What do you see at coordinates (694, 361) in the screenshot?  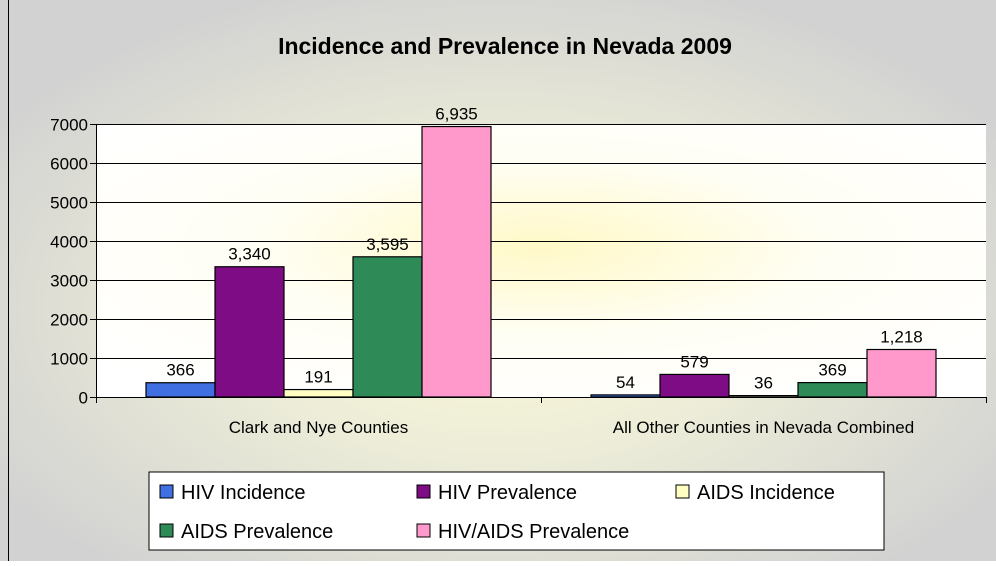 I see `data-label: 579` at bounding box center [694, 361].